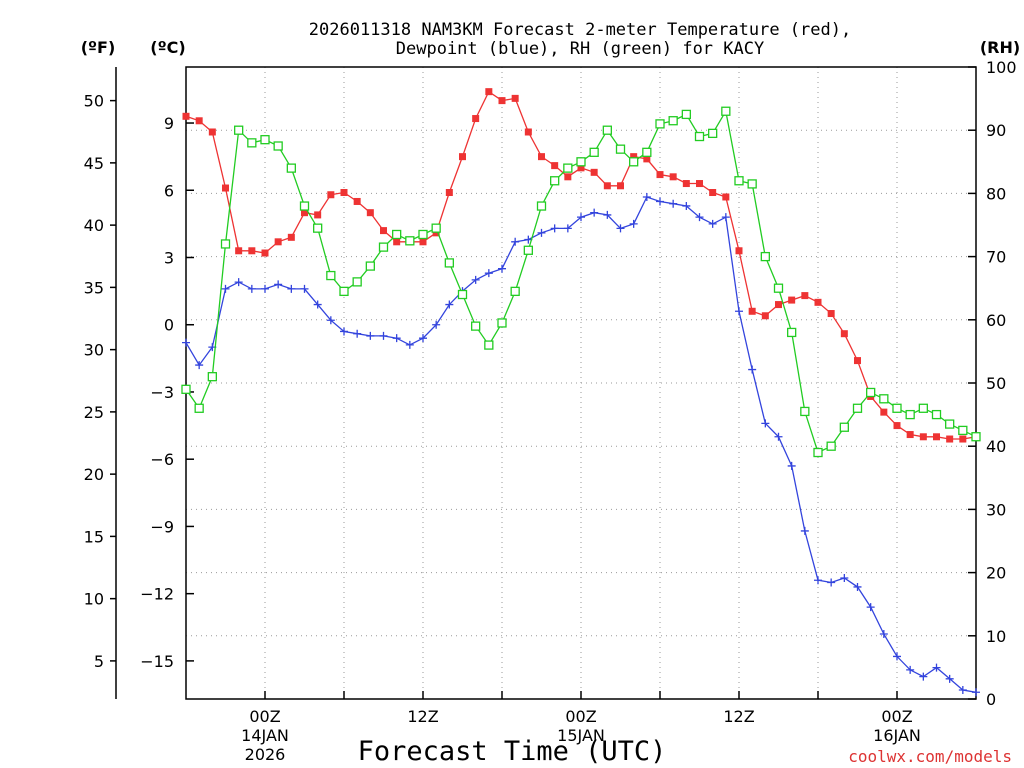 This screenshot has height=768, width=1024. Describe the element at coordinates (996, 383) in the screenshot. I see `rh-tick-label: 50` at that location.